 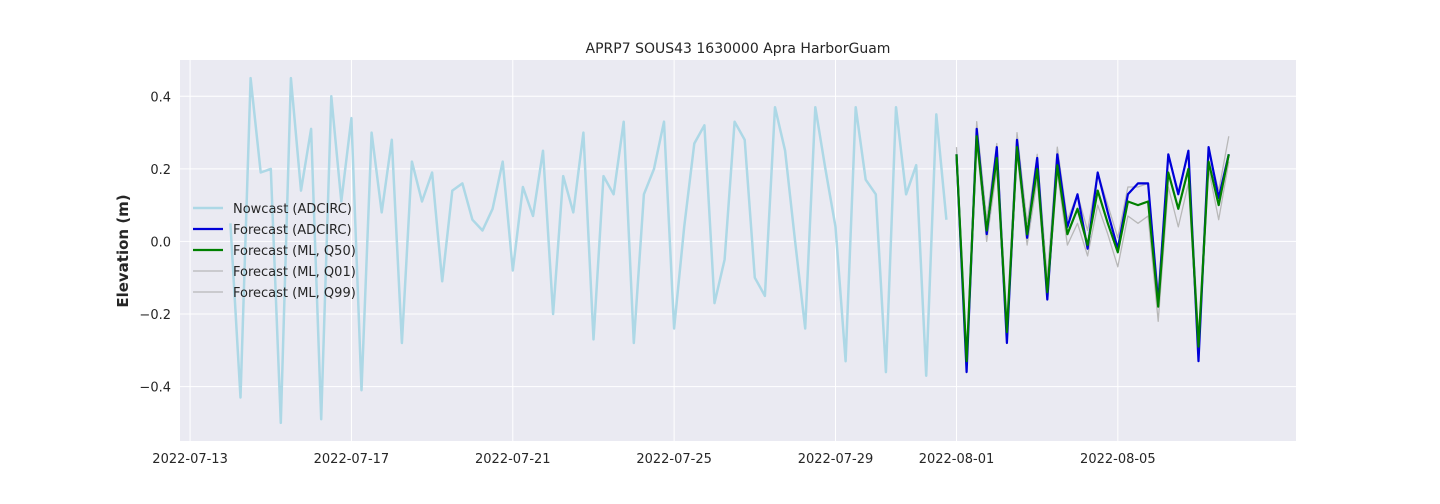 I want to click on x-tick-label: 2022-07-21, so click(x=513, y=459).